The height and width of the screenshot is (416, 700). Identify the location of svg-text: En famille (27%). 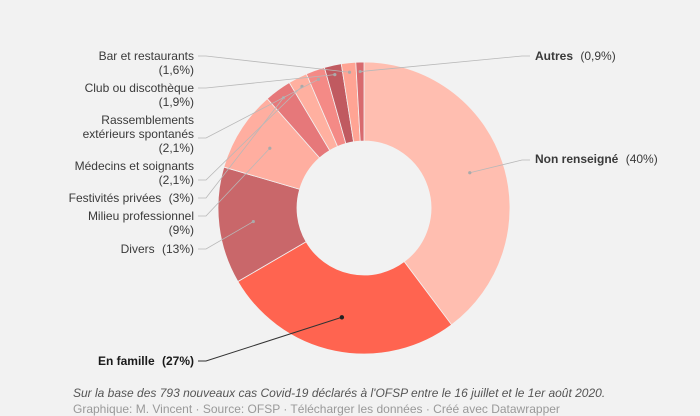
(146, 361).